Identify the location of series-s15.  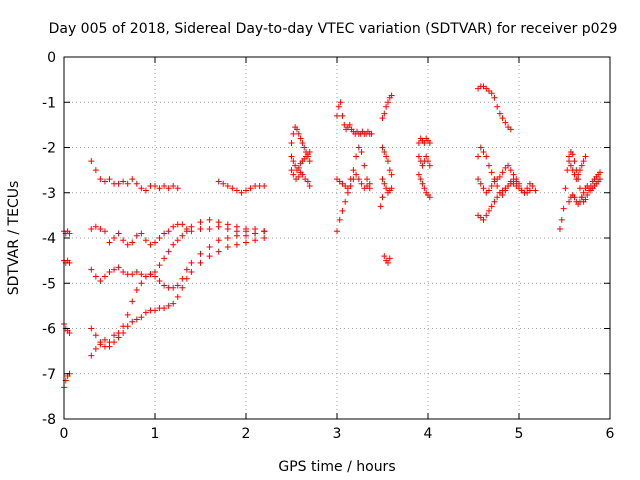
(579, 190).